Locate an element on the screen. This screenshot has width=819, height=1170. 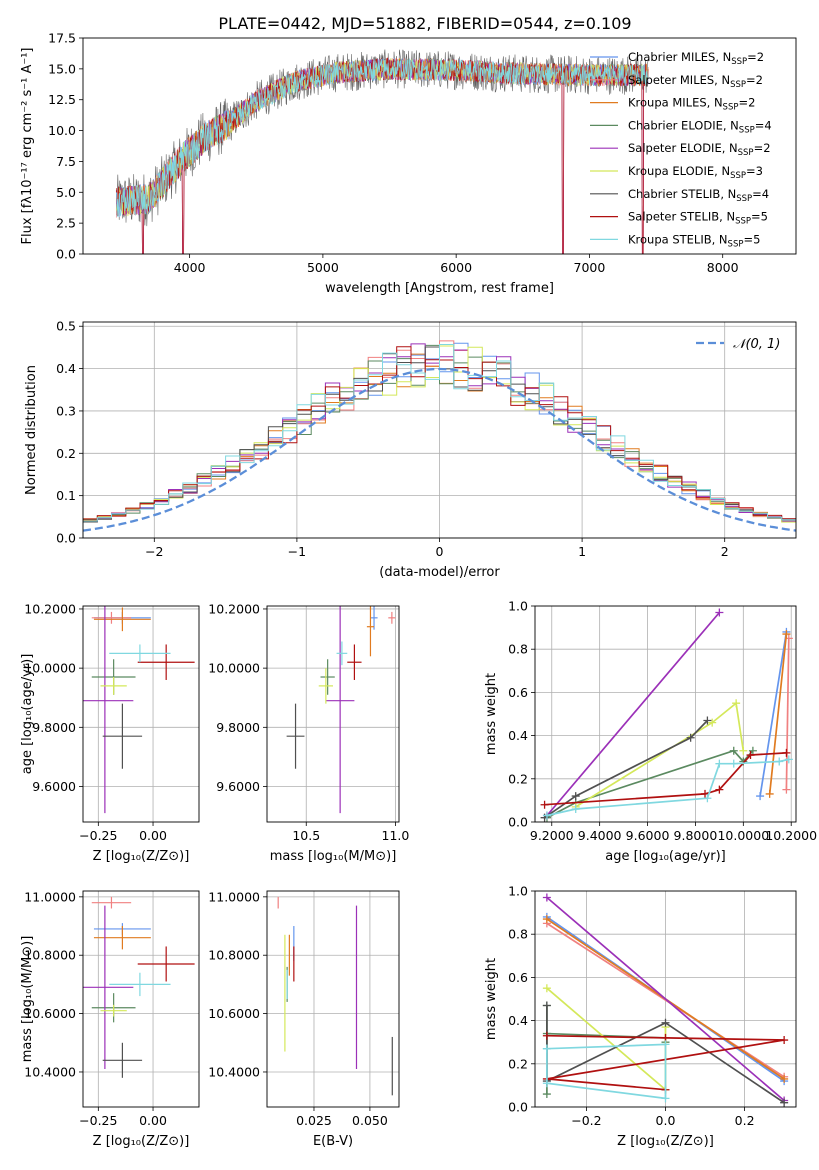
legend-label: Salpeter ELODIE, NSSP=2 is located at coordinates (699, 149).